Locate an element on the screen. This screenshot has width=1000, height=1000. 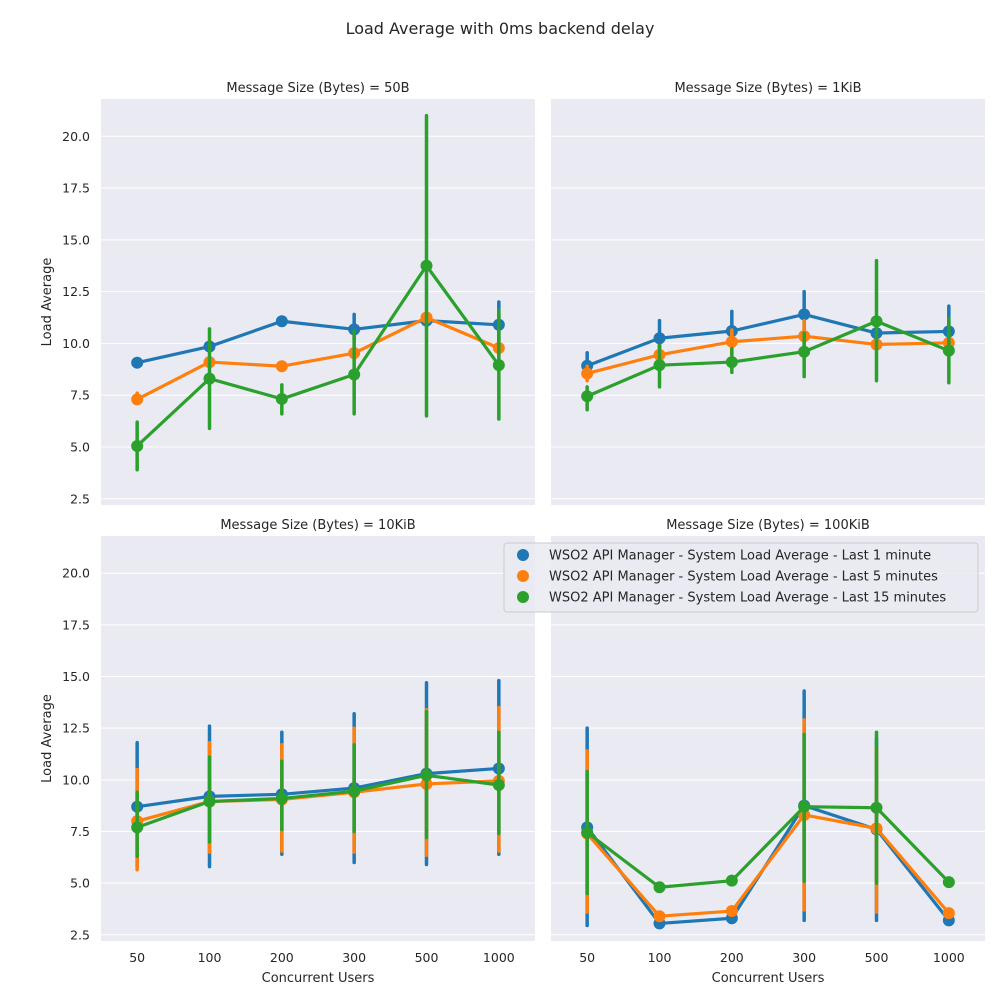
panel-title: Message Size (Bytes) = 10KiB is located at coordinates (317, 525).